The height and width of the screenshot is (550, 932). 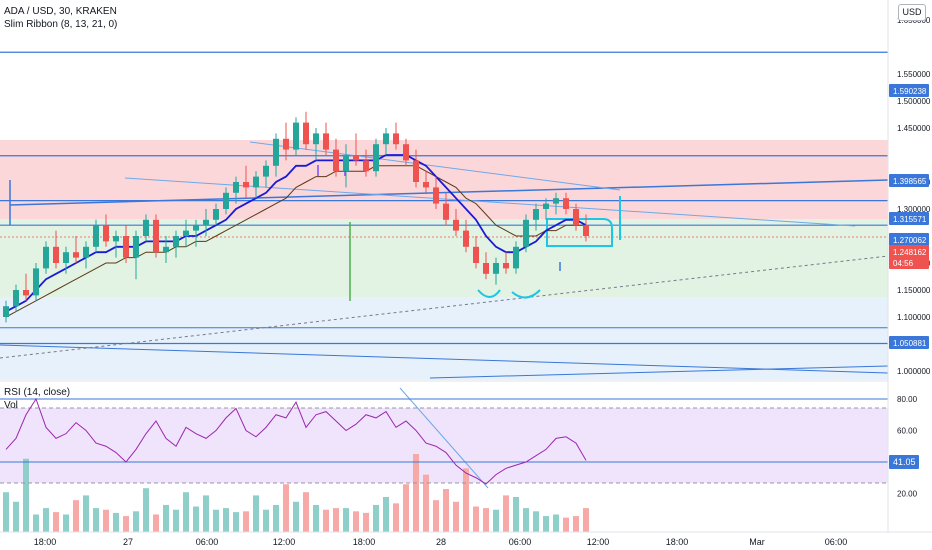 I want to click on price-tick-label: 1.450000, so click(x=914, y=128).